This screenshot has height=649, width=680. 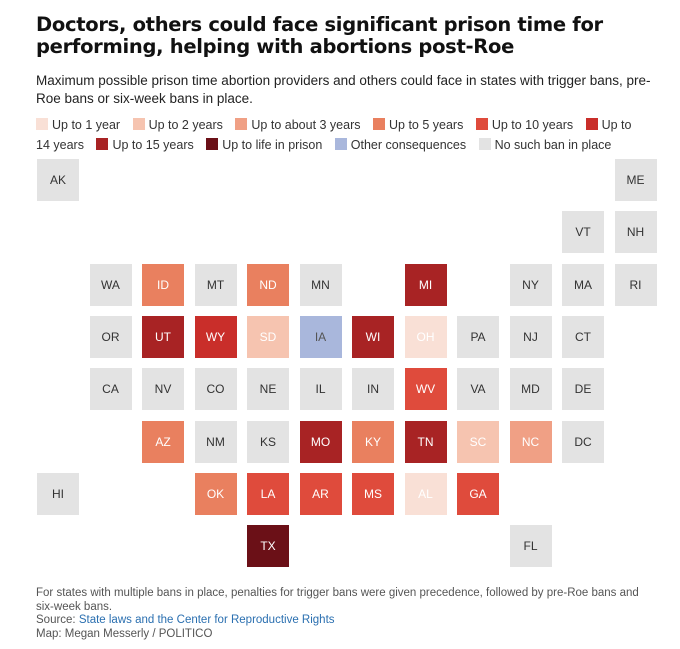 I want to click on state-tile-vt: VT, so click(x=583, y=232).